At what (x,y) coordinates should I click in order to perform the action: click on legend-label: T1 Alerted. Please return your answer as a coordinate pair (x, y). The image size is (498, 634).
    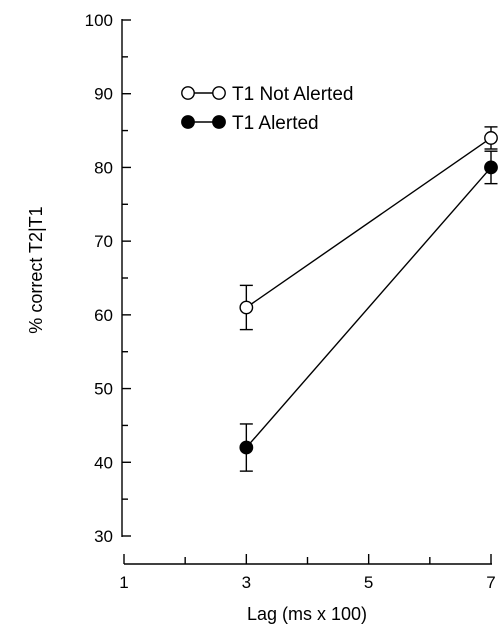
    Looking at the image, I should click on (275, 123).